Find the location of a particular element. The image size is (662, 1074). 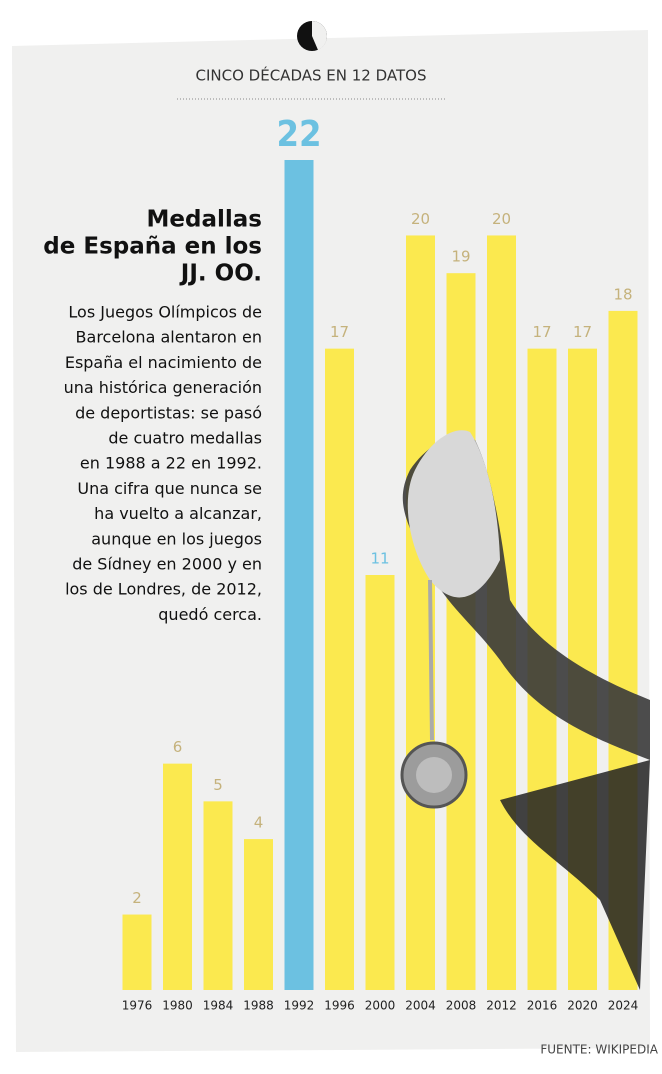

x-tick-label: 2000 is located at coordinates (380, 1006).